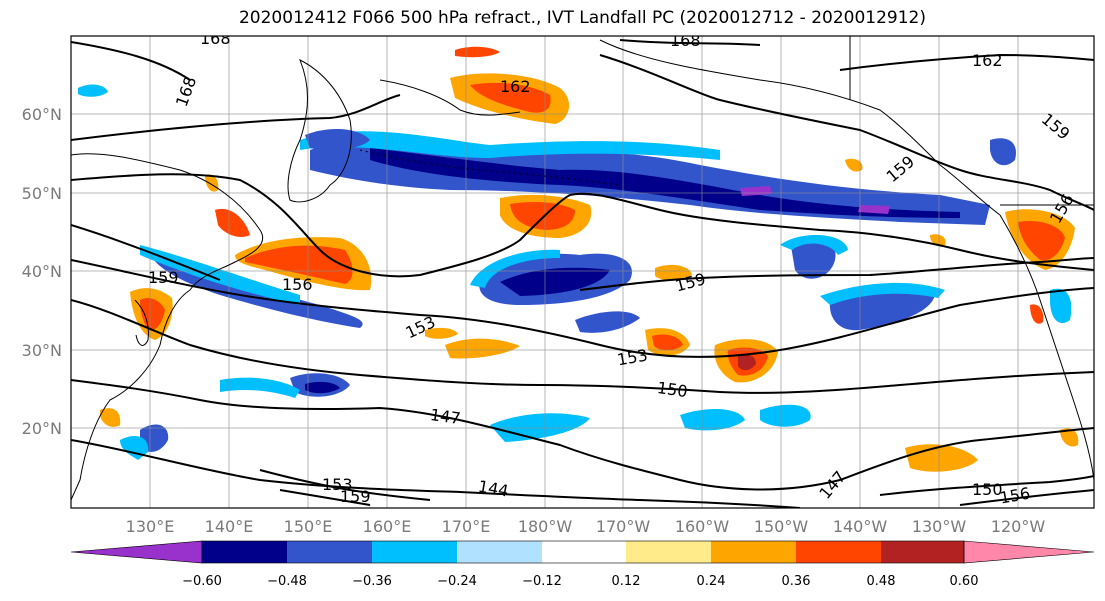 The width and height of the screenshot is (1105, 601). What do you see at coordinates (813, 257) in the screenshot?
I see `negative-patch-ne` at bounding box center [813, 257].